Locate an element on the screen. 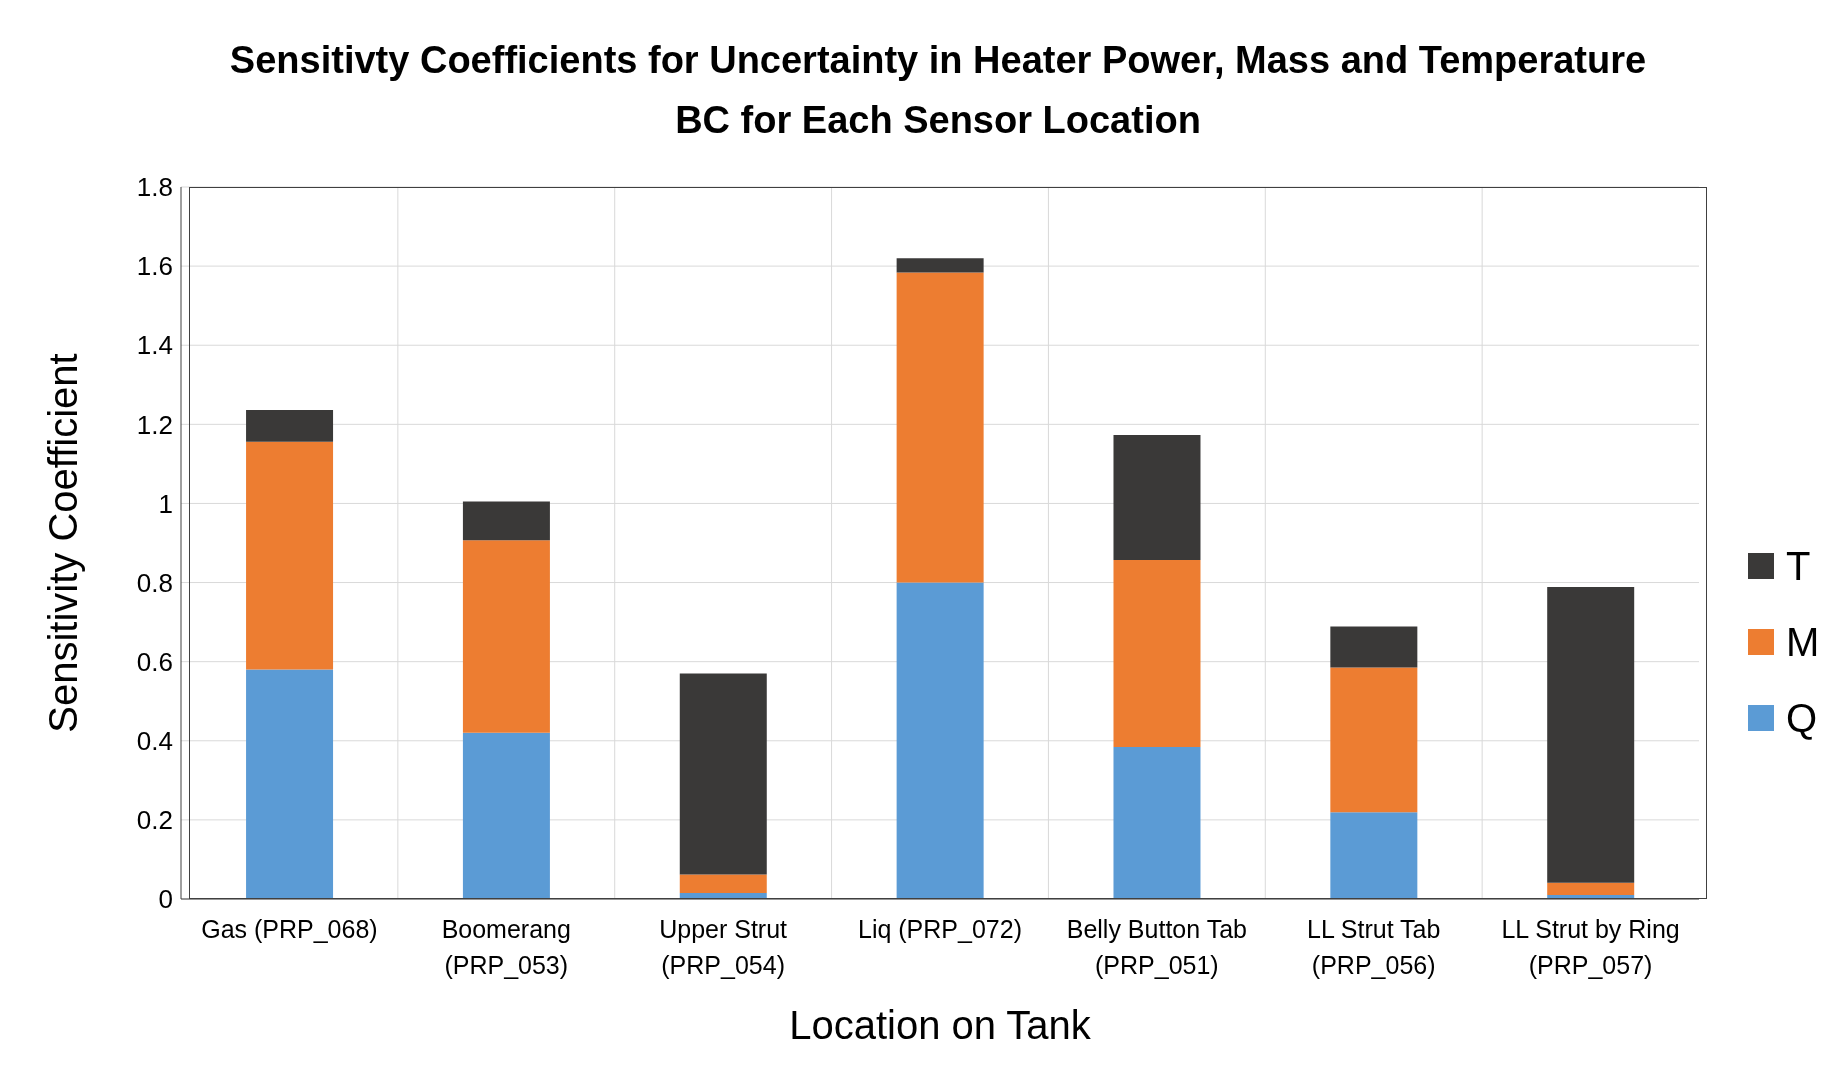  y-axis-title: Sensitivity Coefficient is located at coordinates (63, 543).